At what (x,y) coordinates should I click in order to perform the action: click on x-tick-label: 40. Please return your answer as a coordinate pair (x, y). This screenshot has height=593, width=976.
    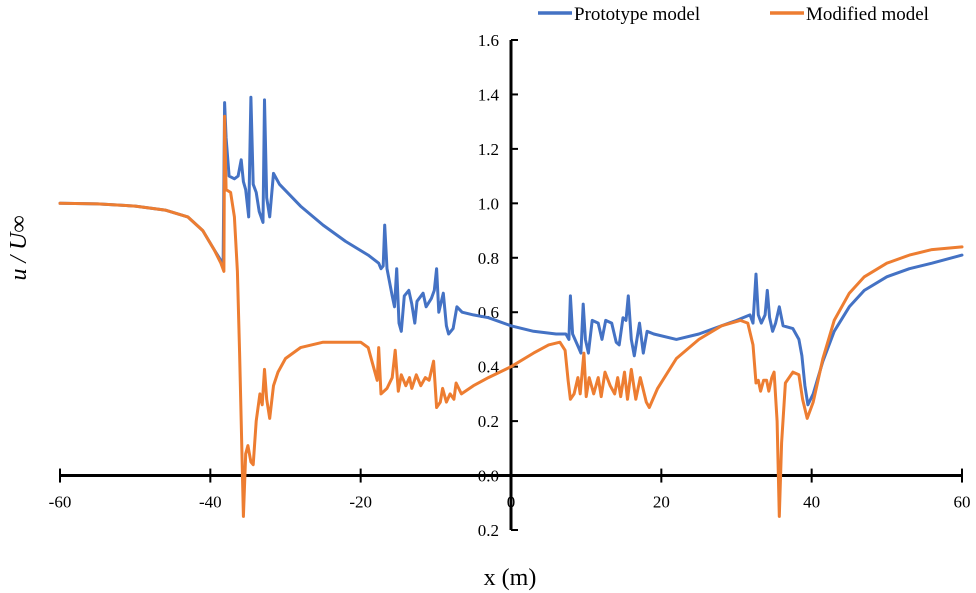
    Looking at the image, I should click on (811, 502).